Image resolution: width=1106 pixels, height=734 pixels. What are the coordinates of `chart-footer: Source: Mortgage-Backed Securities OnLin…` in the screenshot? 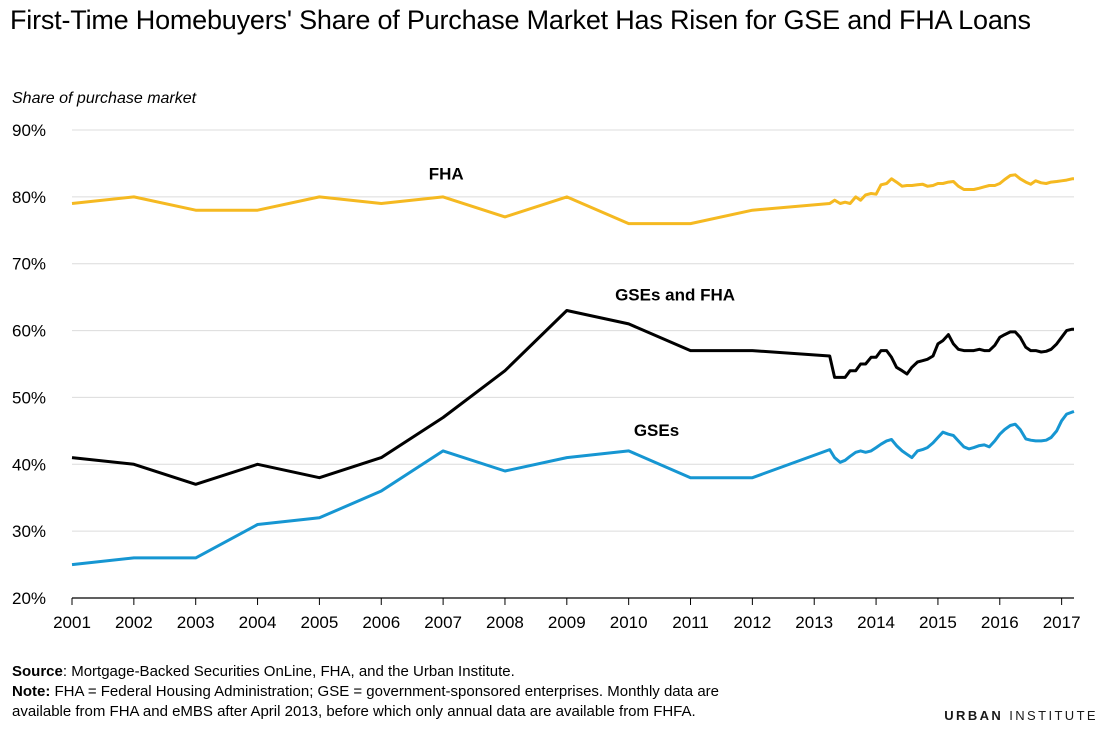 It's located at (365, 692).